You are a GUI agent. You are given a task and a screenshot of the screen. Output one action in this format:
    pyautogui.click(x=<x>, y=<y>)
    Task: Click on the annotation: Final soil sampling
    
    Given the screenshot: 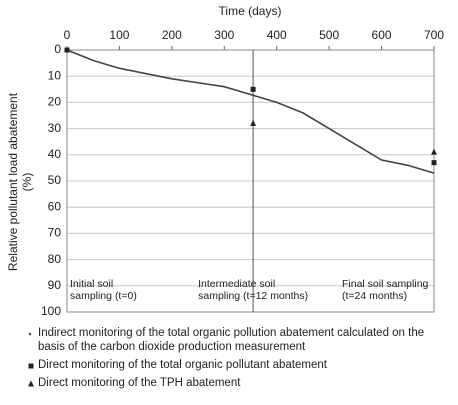 What is the action you would take?
    pyautogui.click(x=385, y=284)
    